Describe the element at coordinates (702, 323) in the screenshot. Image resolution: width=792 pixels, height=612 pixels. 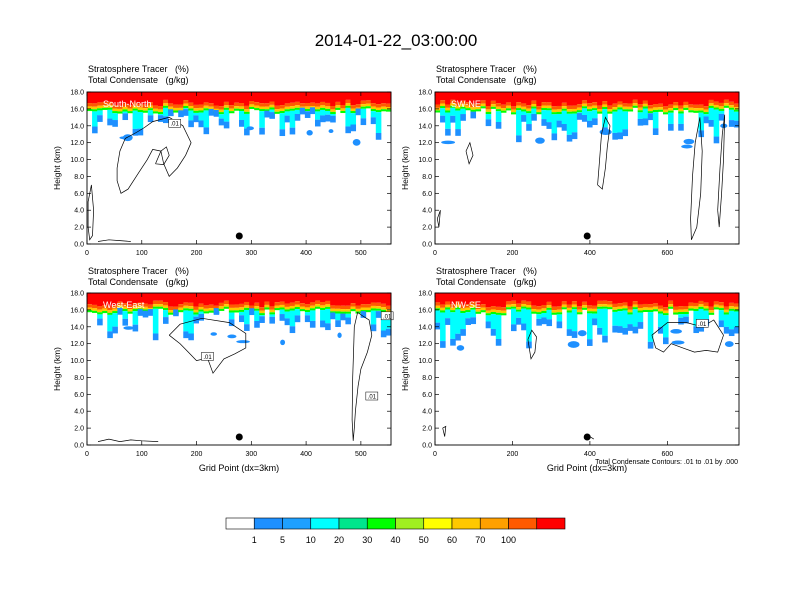
I see `panel-4-contour-label-box` at that location.